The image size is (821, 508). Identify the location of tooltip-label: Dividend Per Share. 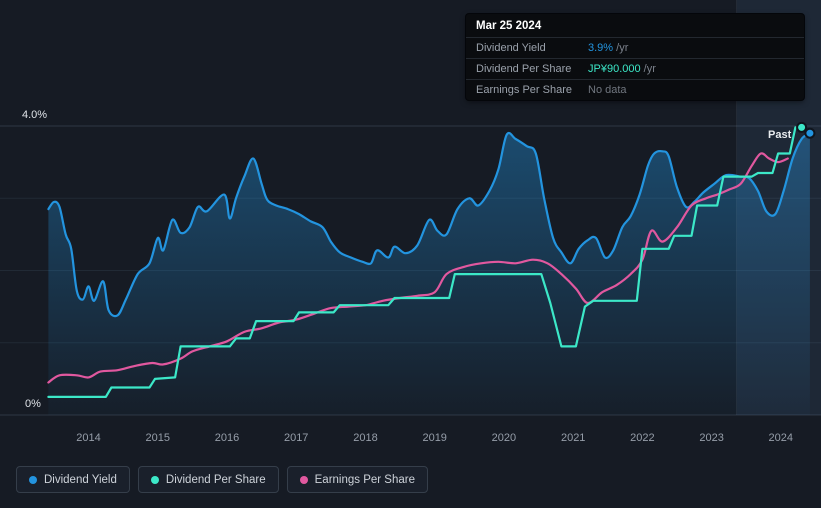
(524, 69).